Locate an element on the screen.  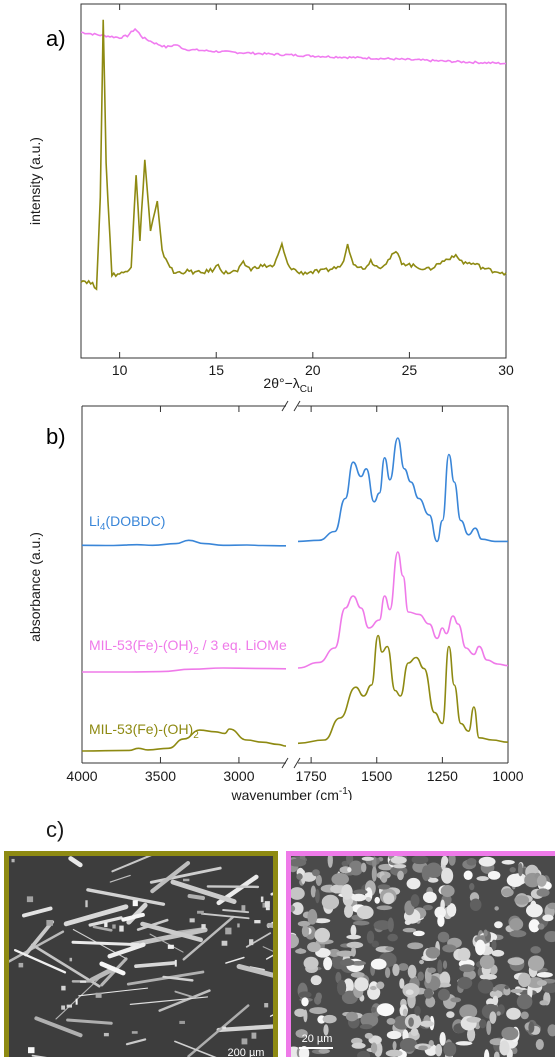
ir-x-tick-label: 1250 is located at coordinates (442, 776).